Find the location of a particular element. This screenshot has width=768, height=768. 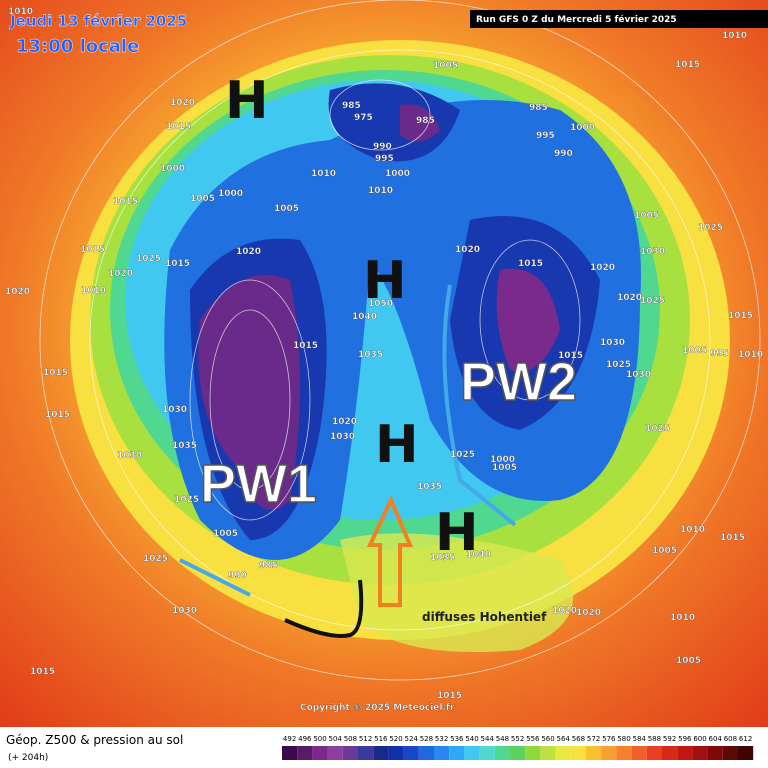

colorbar-tick-label: 600 is located at coordinates (699, 739).